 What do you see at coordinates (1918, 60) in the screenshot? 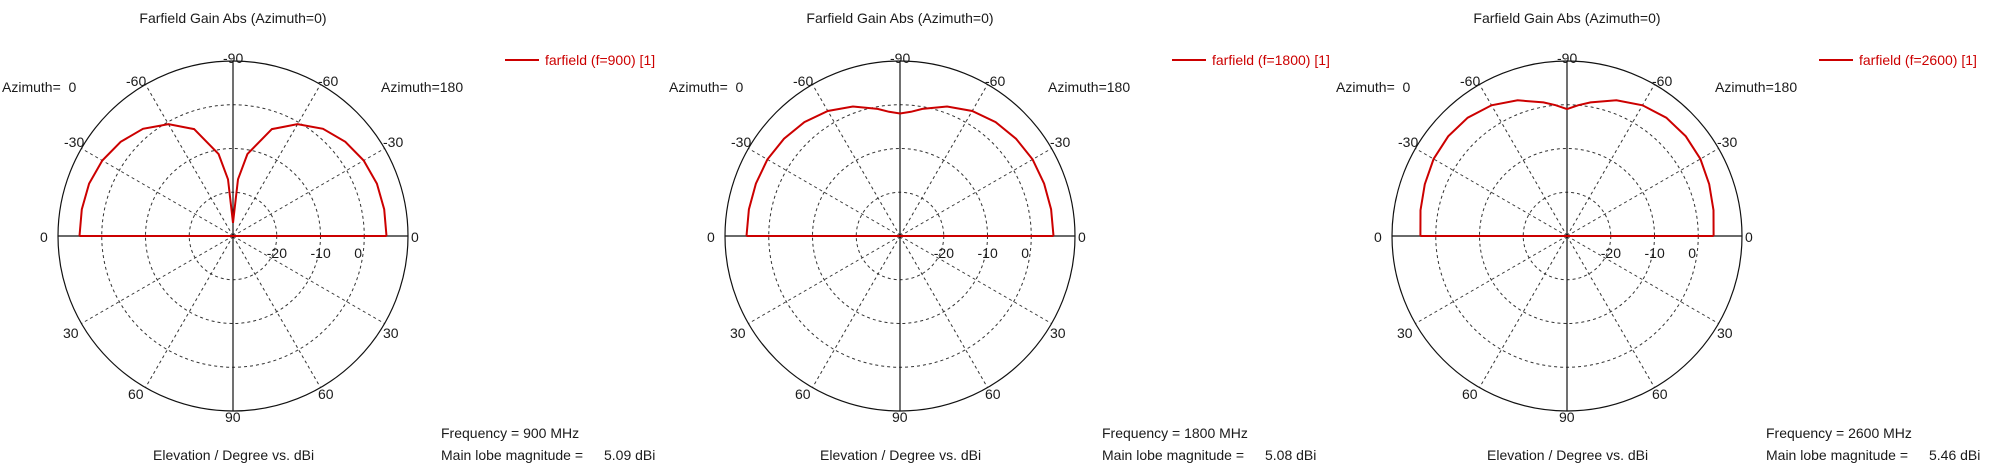
I see `legend-label: farfield (f=2600) [1]` at bounding box center [1918, 60].